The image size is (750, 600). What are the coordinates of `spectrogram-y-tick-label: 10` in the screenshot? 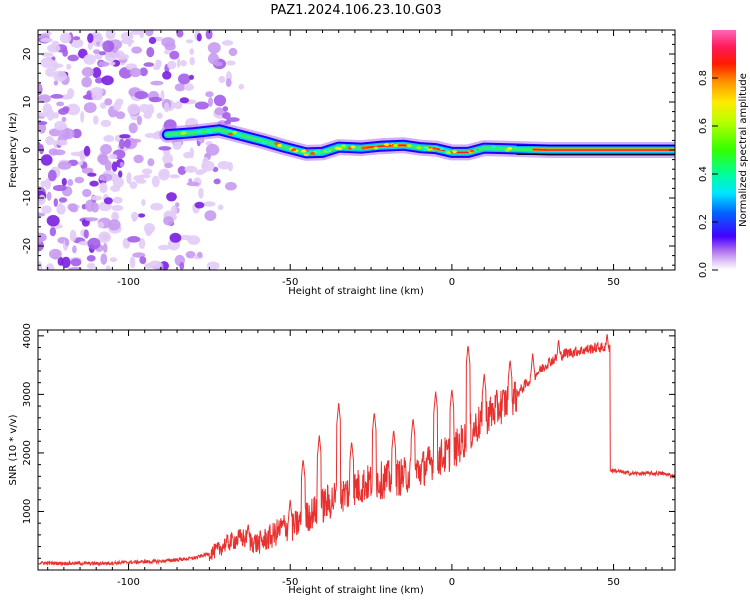 It's located at (27, 102).